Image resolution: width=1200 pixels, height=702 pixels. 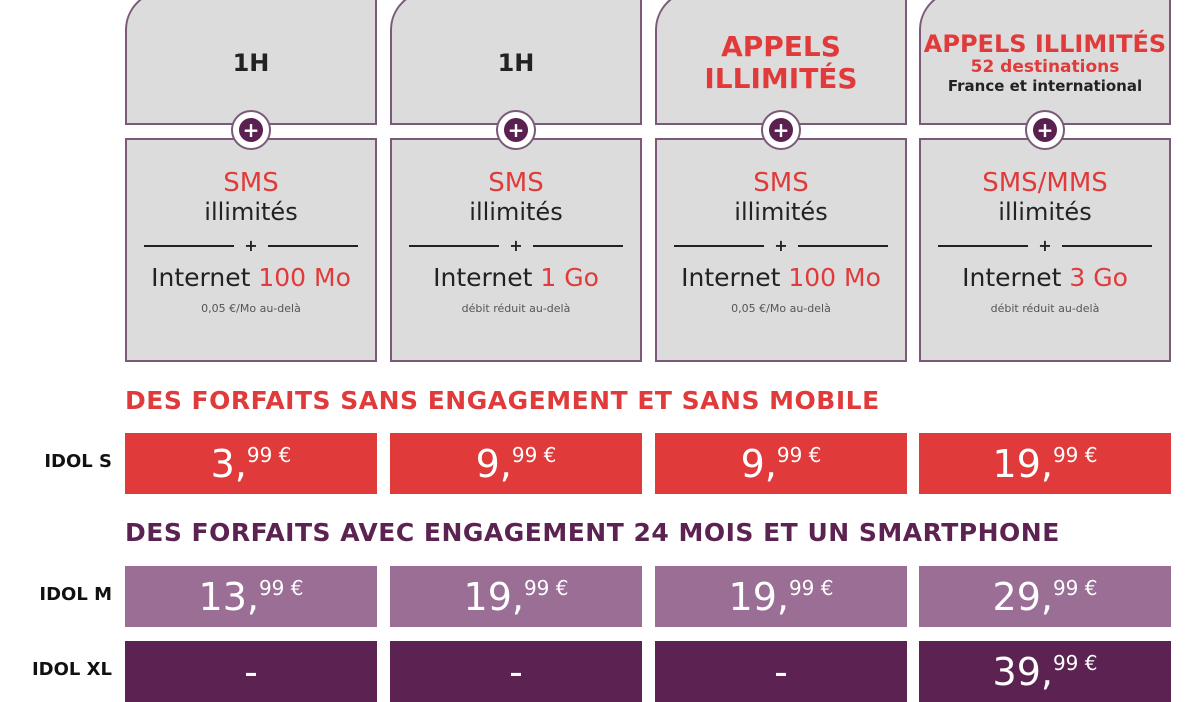 What do you see at coordinates (71, 669) in the screenshot?
I see `row-label: IDOL XL` at bounding box center [71, 669].